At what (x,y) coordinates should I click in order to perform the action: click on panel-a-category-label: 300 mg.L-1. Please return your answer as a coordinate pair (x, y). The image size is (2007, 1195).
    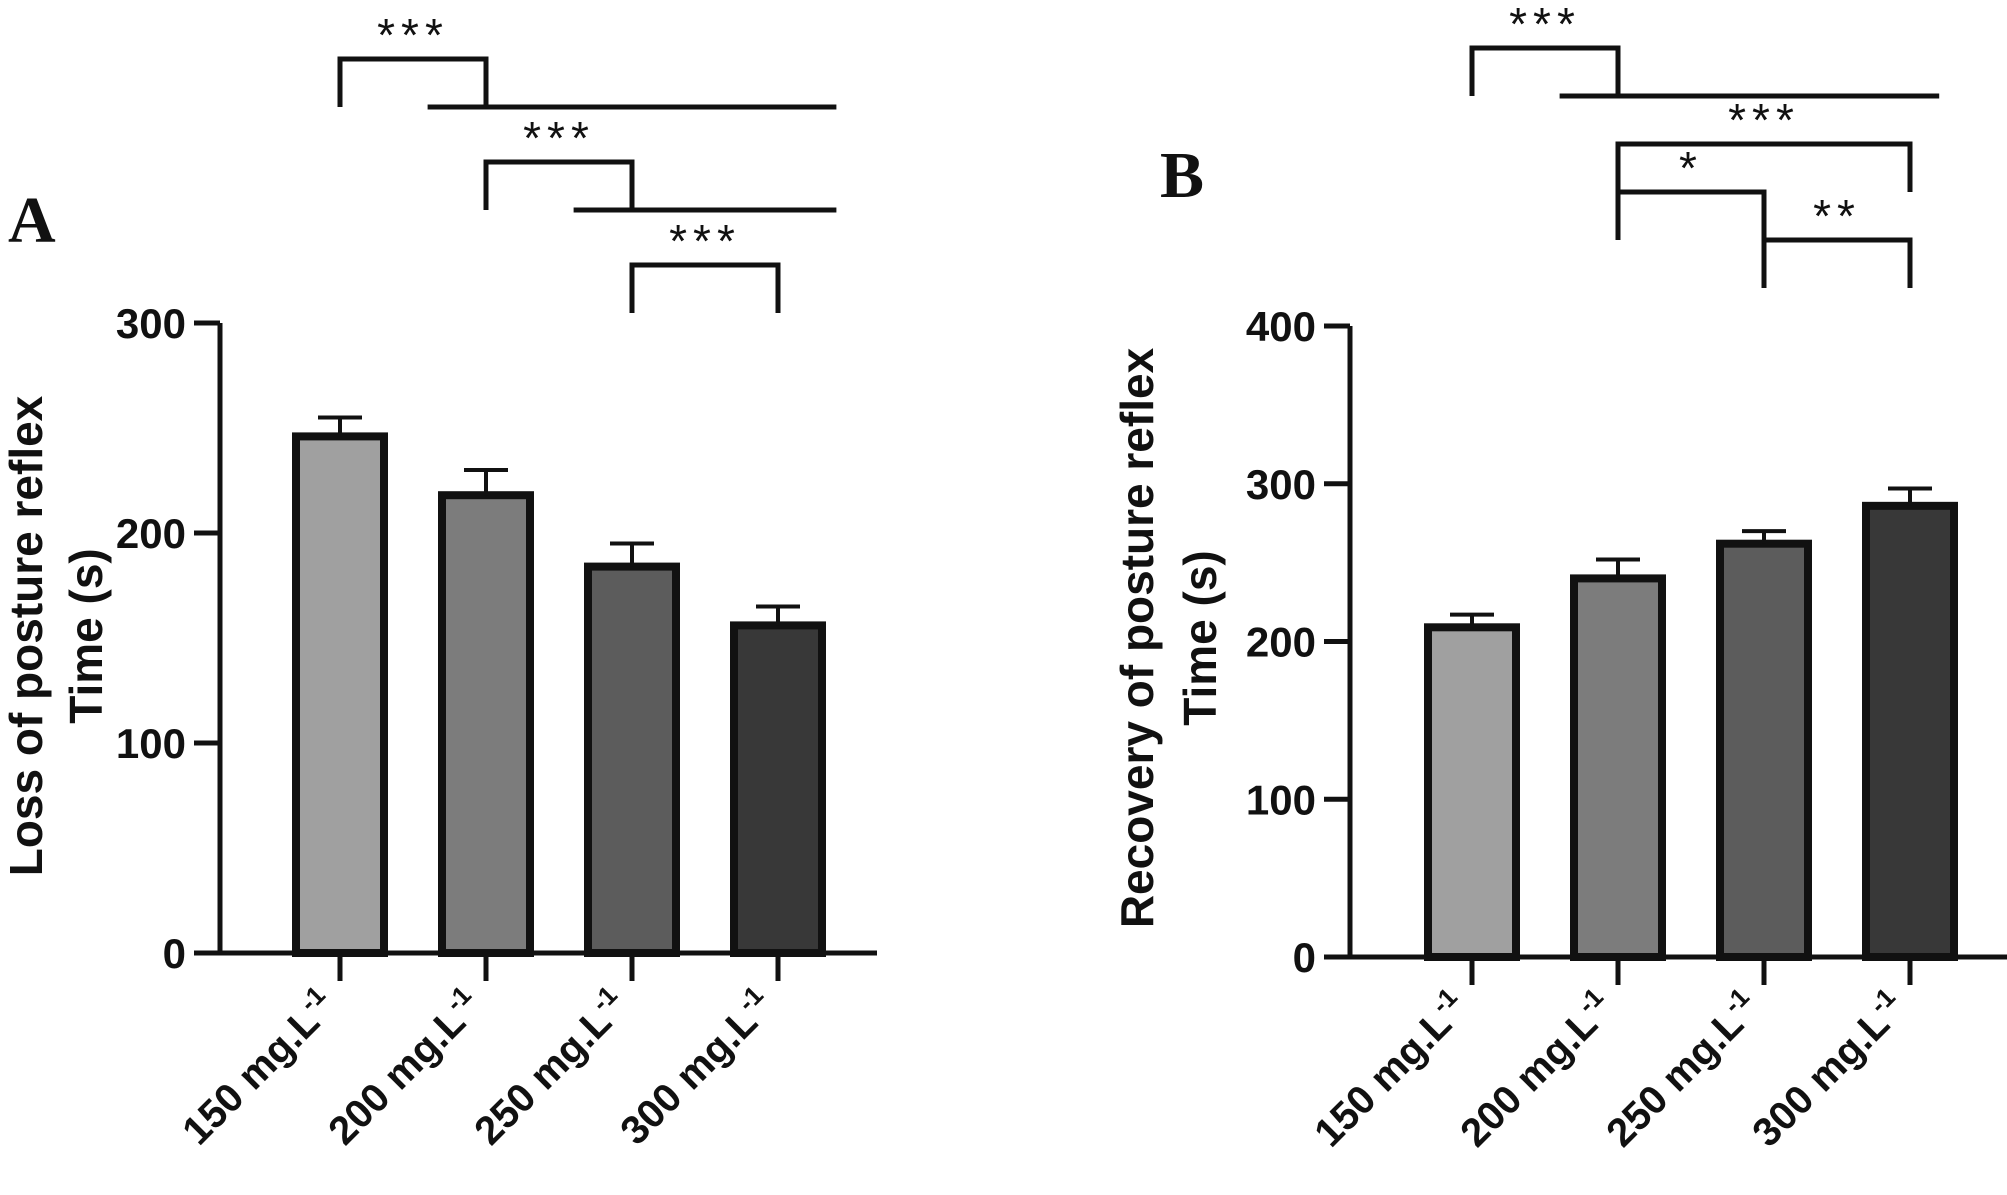
    Looking at the image, I should click on (696, 1067).